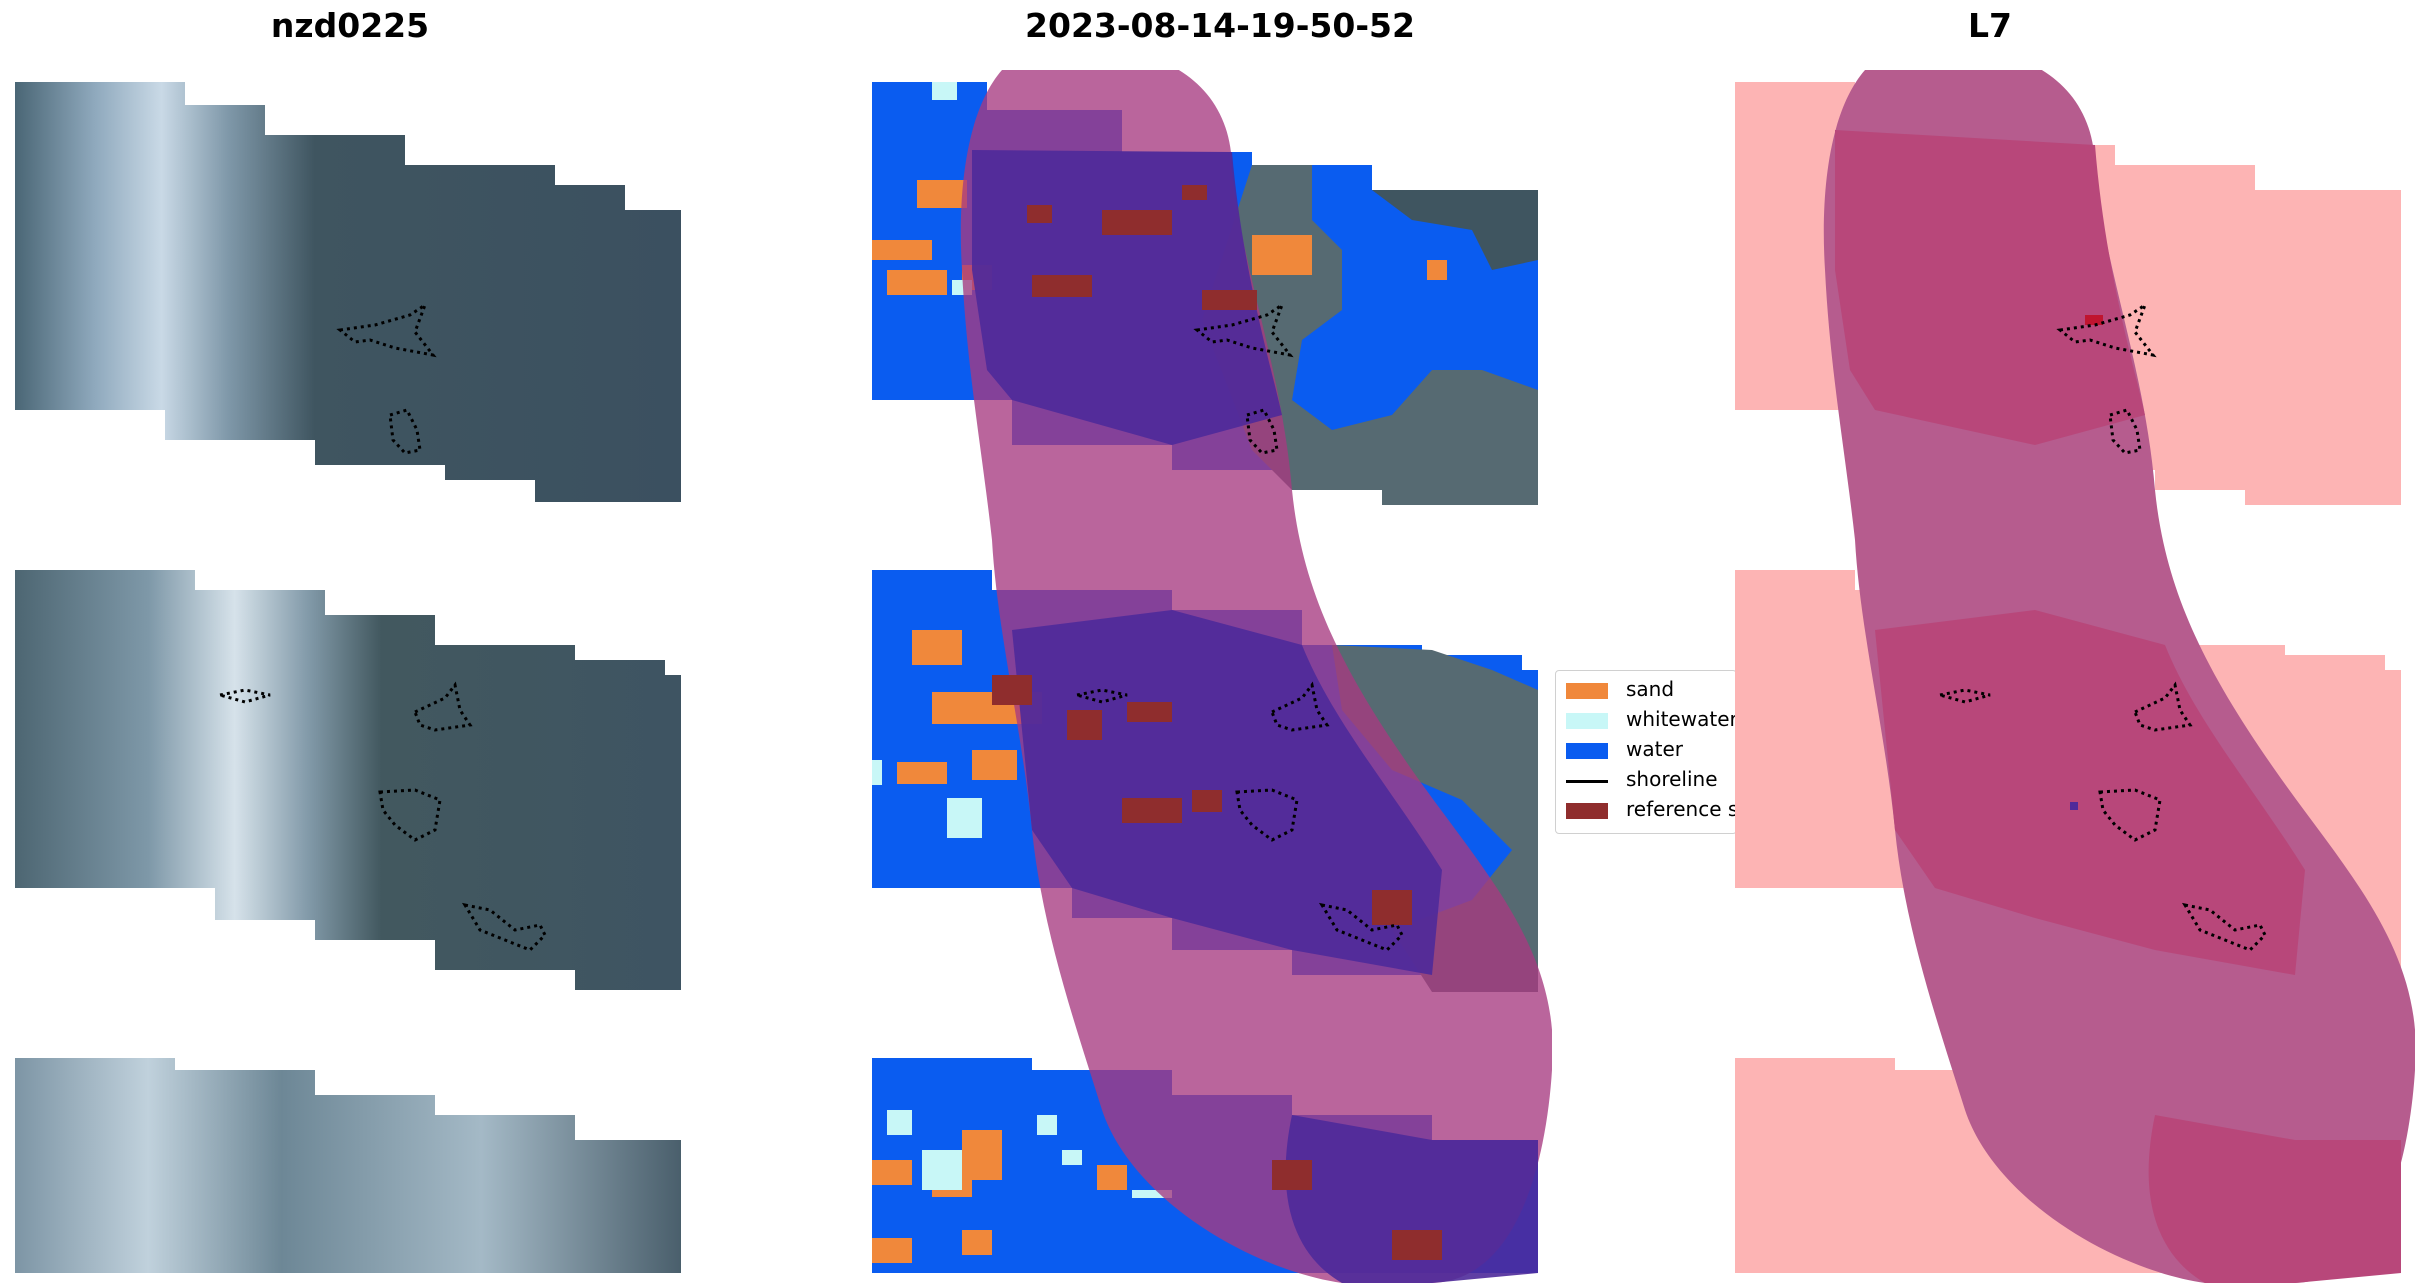  I want to click on reference-shoreline-outlines, so click(383, 626).